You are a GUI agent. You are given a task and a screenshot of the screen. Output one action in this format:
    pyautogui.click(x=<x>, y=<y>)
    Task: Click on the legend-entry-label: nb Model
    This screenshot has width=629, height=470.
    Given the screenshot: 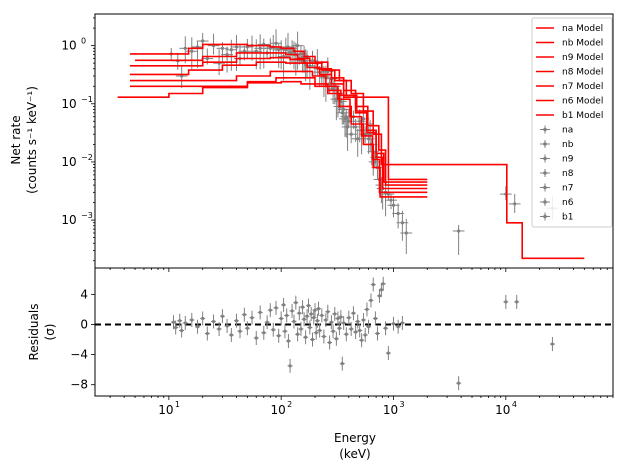 What is the action you would take?
    pyautogui.click(x=582, y=44)
    